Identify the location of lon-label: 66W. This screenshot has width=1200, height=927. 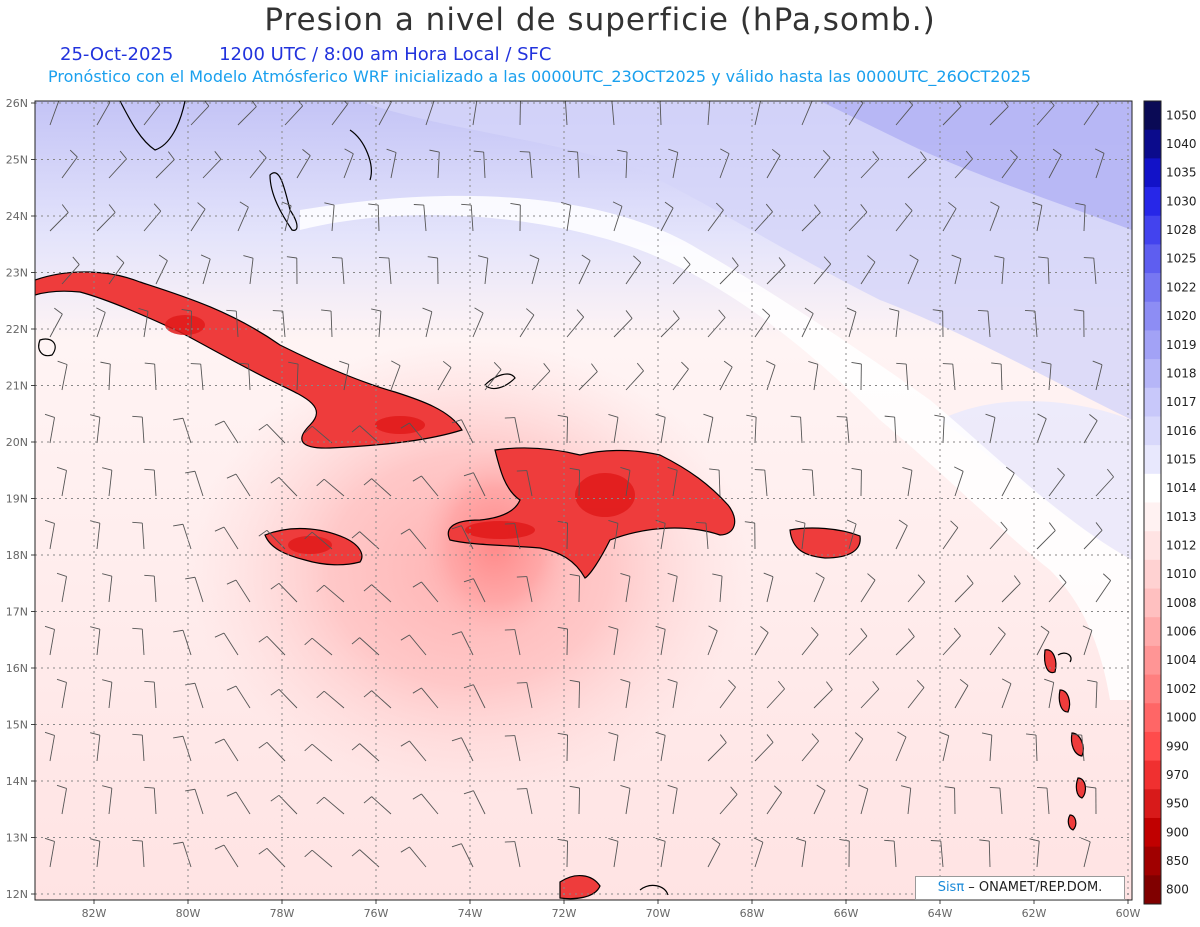
(846, 913).